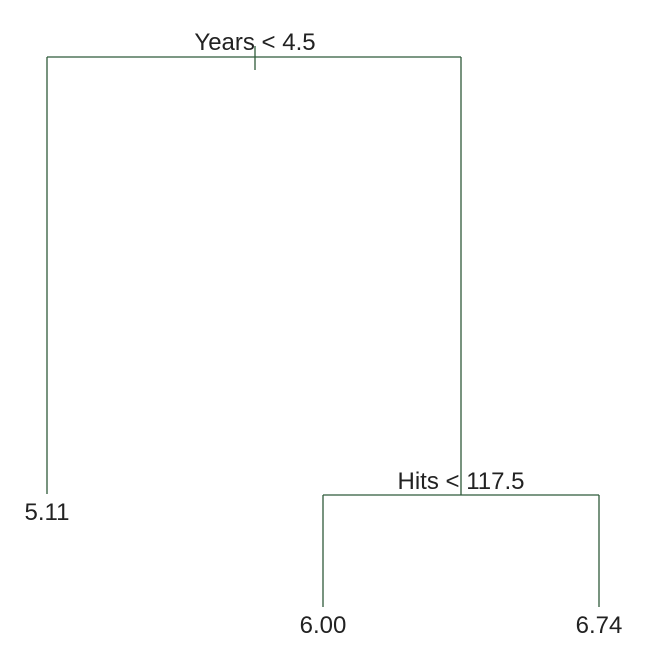  What do you see at coordinates (461, 481) in the screenshot?
I see `hits-split-label: Hits < 117.5` at bounding box center [461, 481].